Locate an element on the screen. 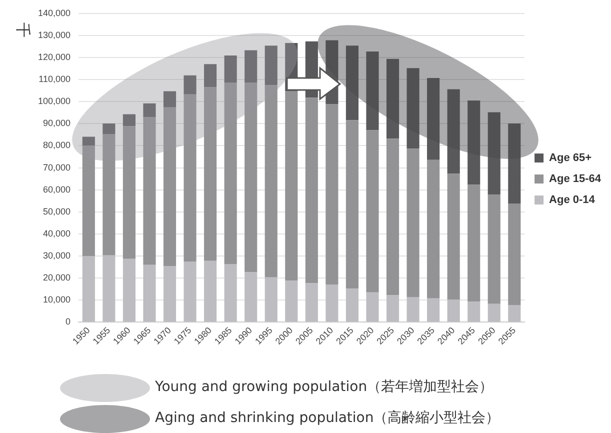  y-tick-label: 100,000 is located at coordinates (54, 101).